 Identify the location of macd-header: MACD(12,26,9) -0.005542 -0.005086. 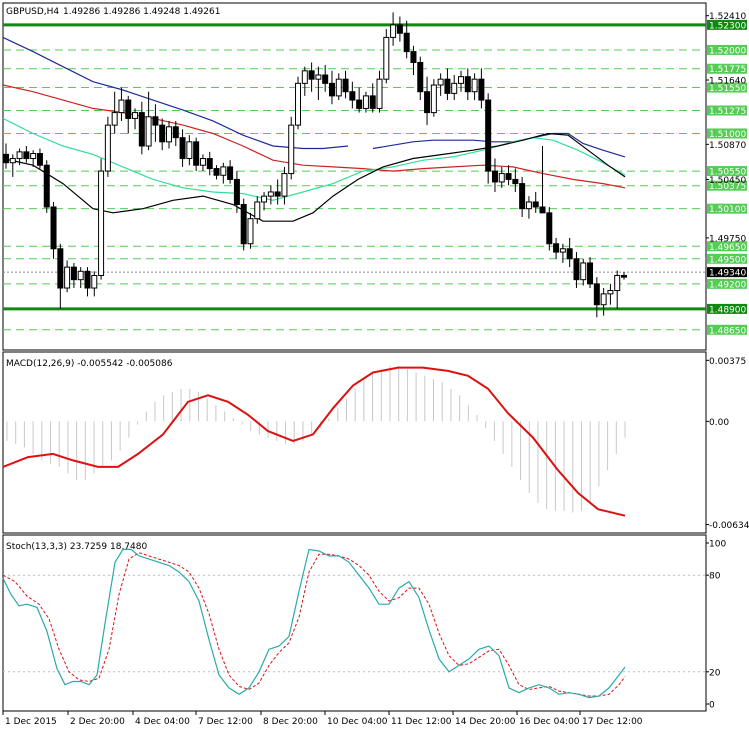
(89, 364).